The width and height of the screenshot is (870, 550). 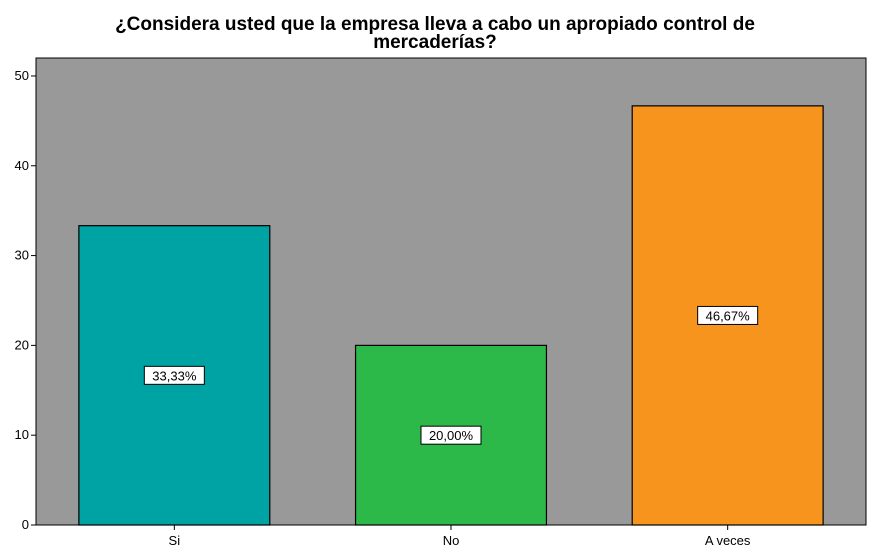 I want to click on data-label: 20,00%, so click(x=451, y=435).